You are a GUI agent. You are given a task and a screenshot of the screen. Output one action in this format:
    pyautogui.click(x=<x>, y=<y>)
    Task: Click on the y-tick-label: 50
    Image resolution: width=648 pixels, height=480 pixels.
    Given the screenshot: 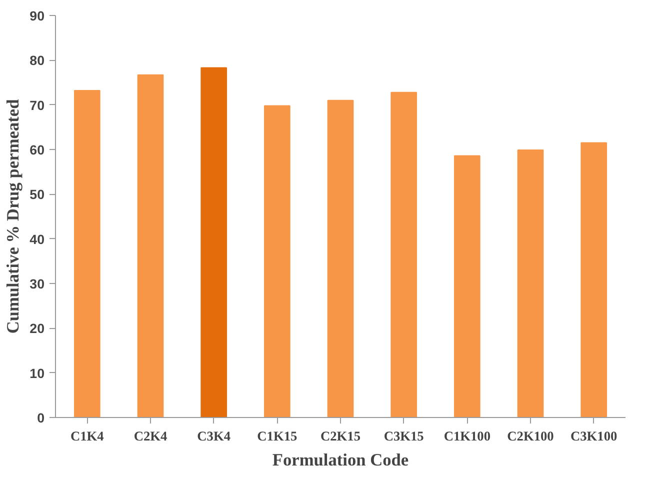 What is the action you would take?
    pyautogui.click(x=37, y=194)
    